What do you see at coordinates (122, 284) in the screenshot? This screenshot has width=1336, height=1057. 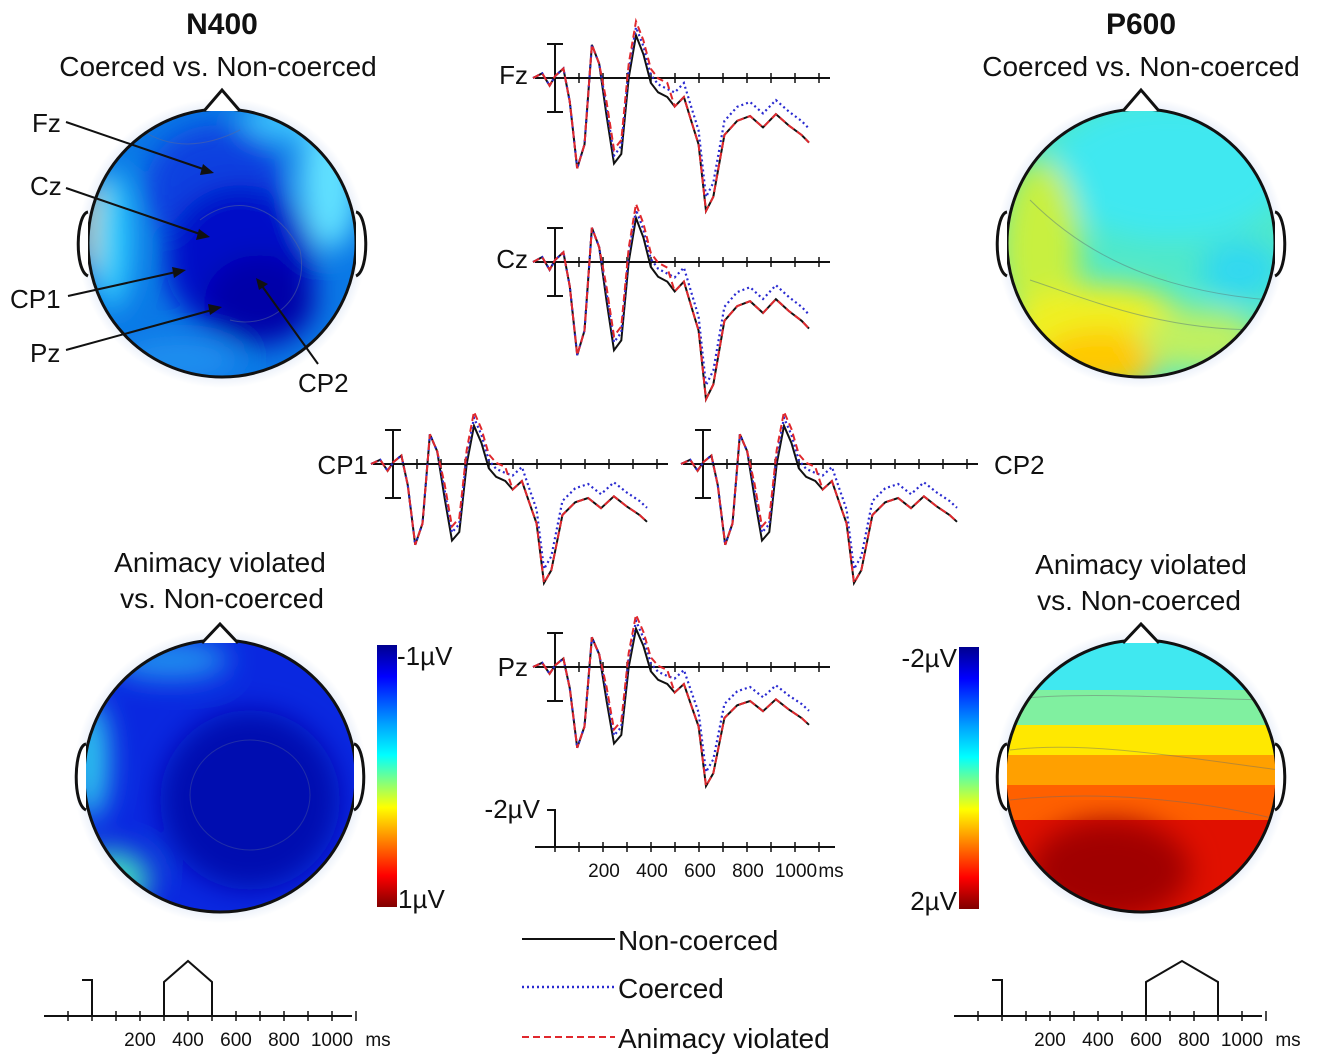 I see `pointer-arrow-cp1` at bounding box center [122, 284].